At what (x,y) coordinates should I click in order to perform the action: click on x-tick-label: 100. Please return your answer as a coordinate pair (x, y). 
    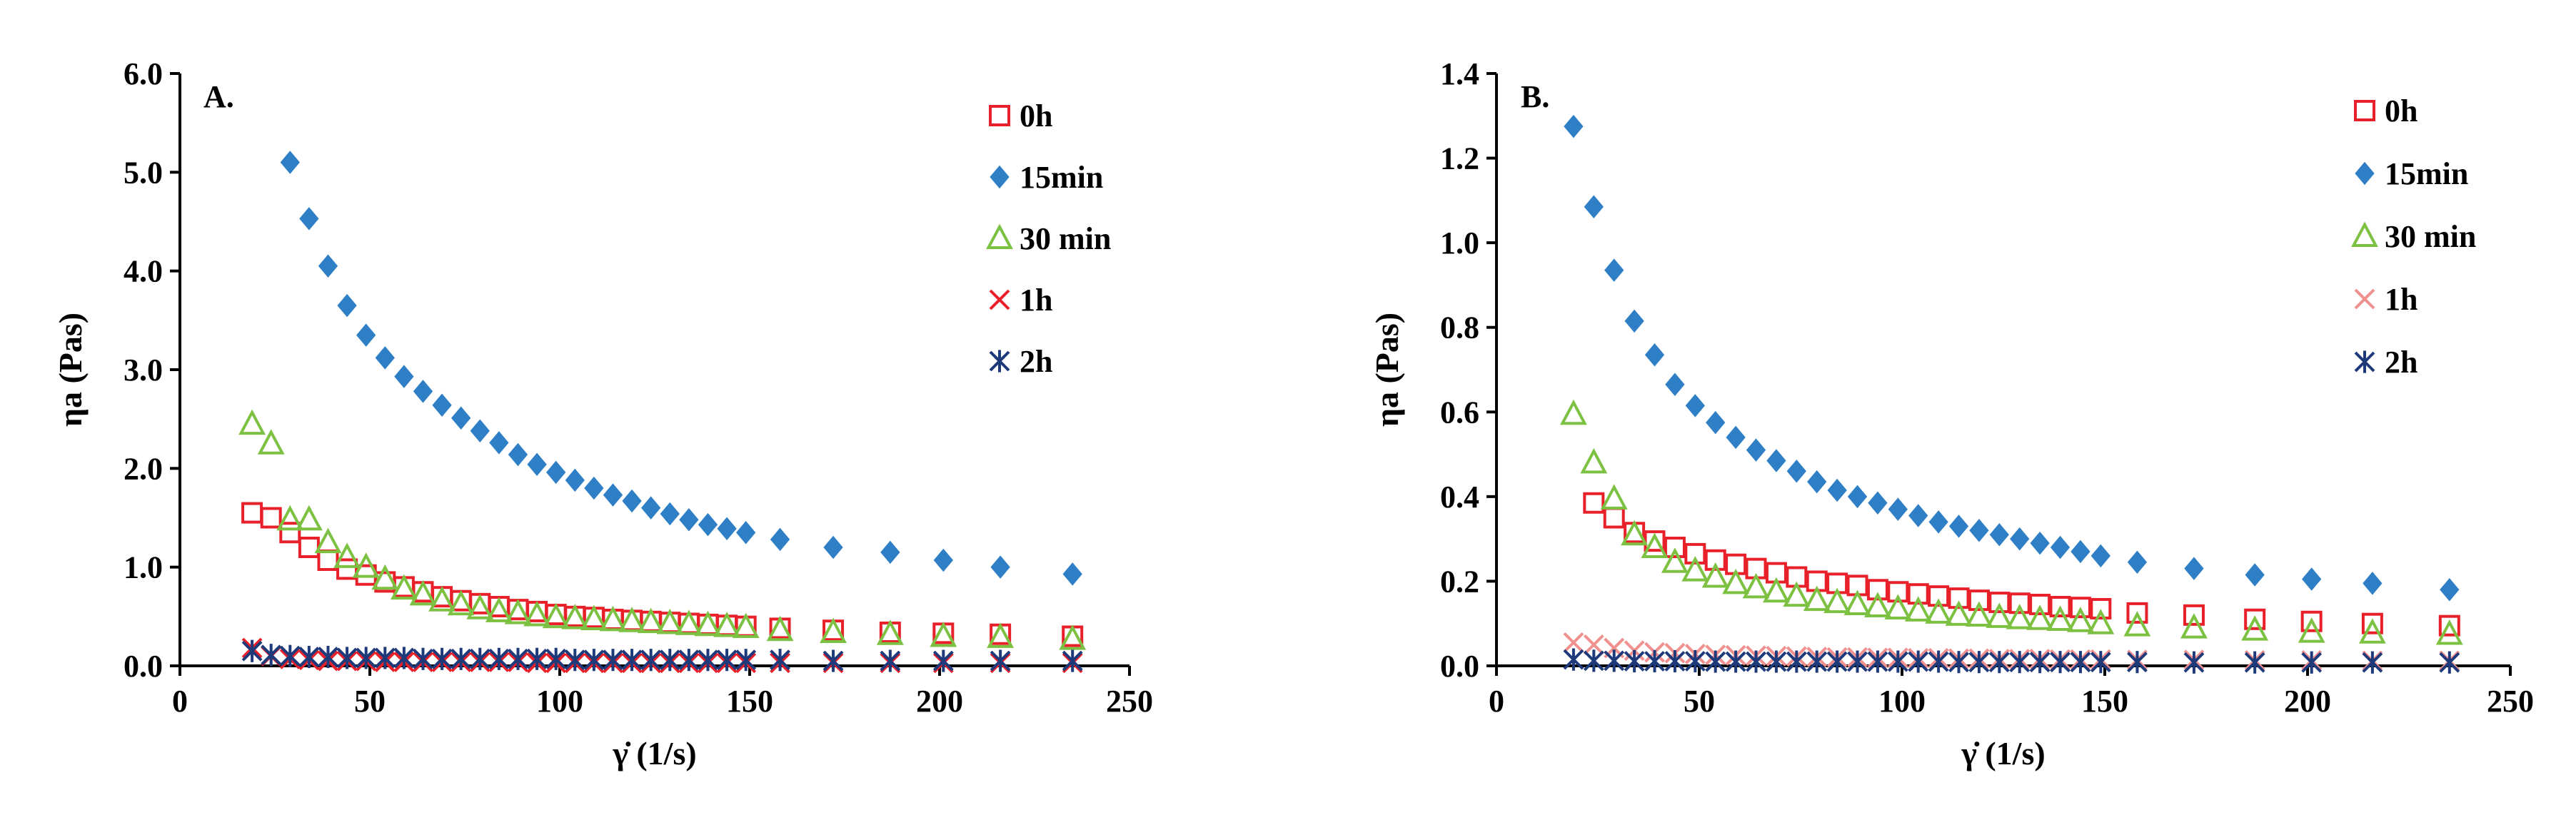
    Looking at the image, I should click on (1902, 701).